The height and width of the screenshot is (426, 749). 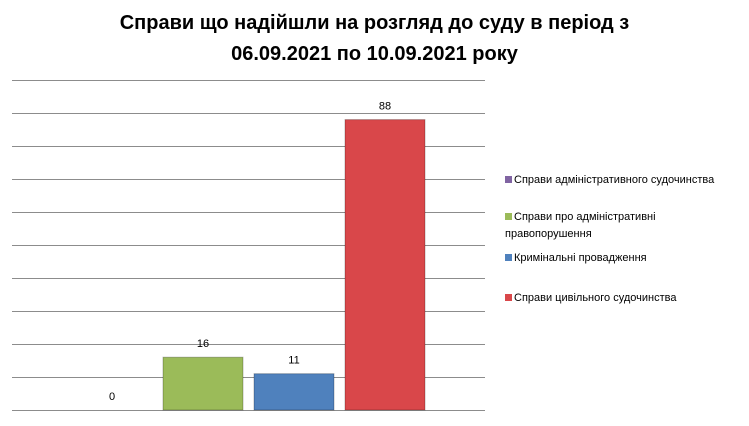 I want to click on legend-item: Справи адміністративного судочинства, so click(x=623, y=180).